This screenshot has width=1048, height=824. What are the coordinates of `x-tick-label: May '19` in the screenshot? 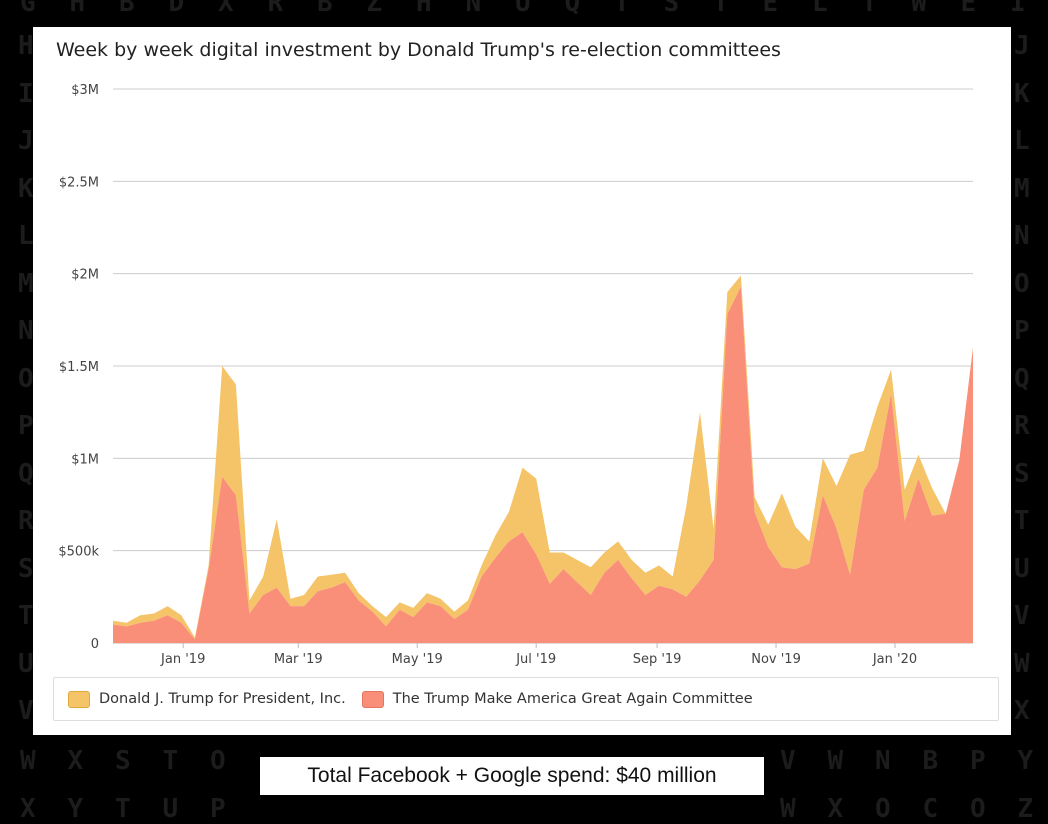 It's located at (417, 659).